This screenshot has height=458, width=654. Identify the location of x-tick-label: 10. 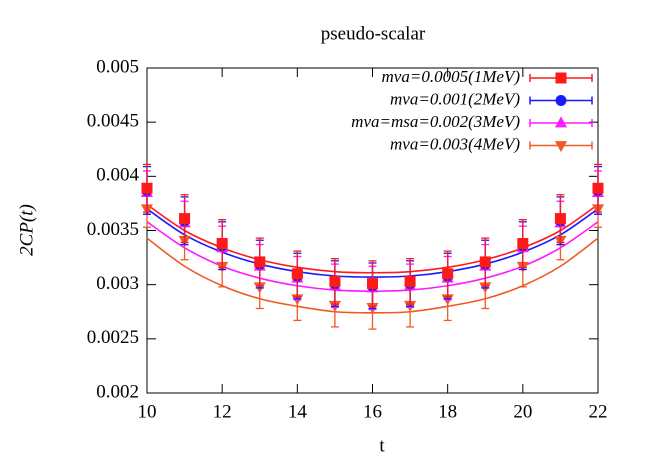
(147, 411).